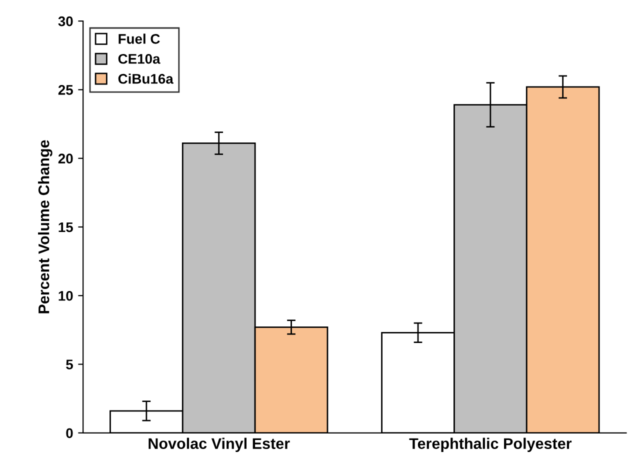 Image resolution: width=639 pixels, height=468 pixels. Describe the element at coordinates (69, 365) in the screenshot. I see `y-tick-label: 5` at that location.